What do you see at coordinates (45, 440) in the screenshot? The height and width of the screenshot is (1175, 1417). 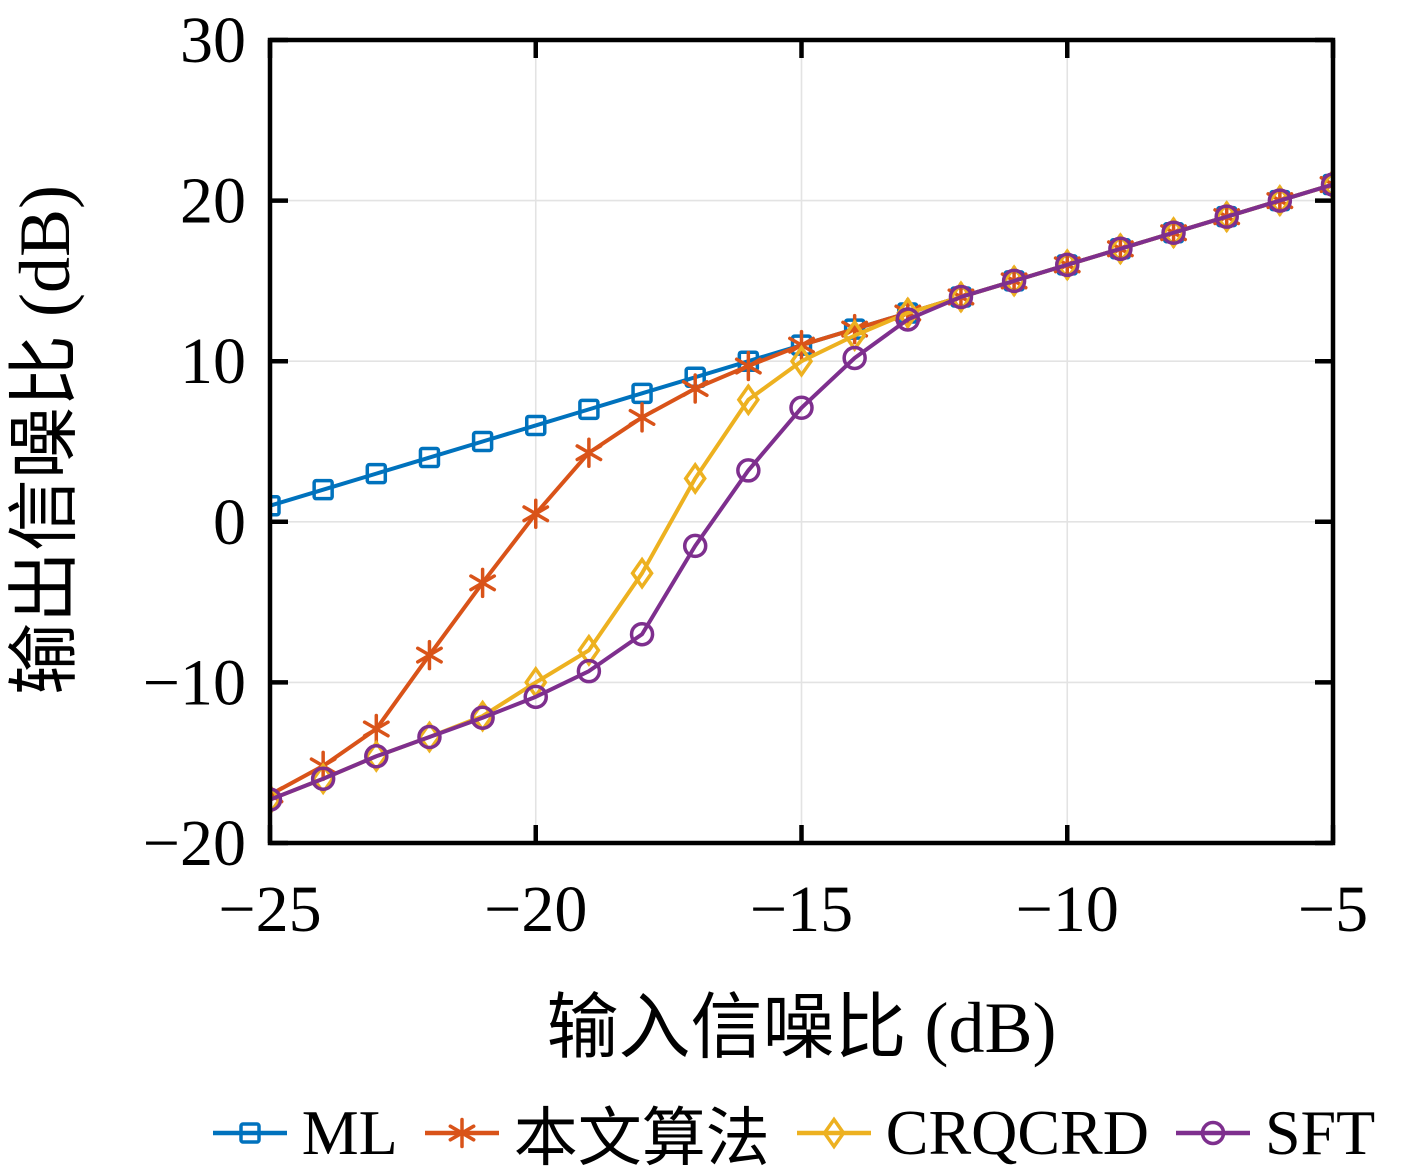 I see `y-axis-label: 输出信噪比 (dB)` at bounding box center [45, 440].